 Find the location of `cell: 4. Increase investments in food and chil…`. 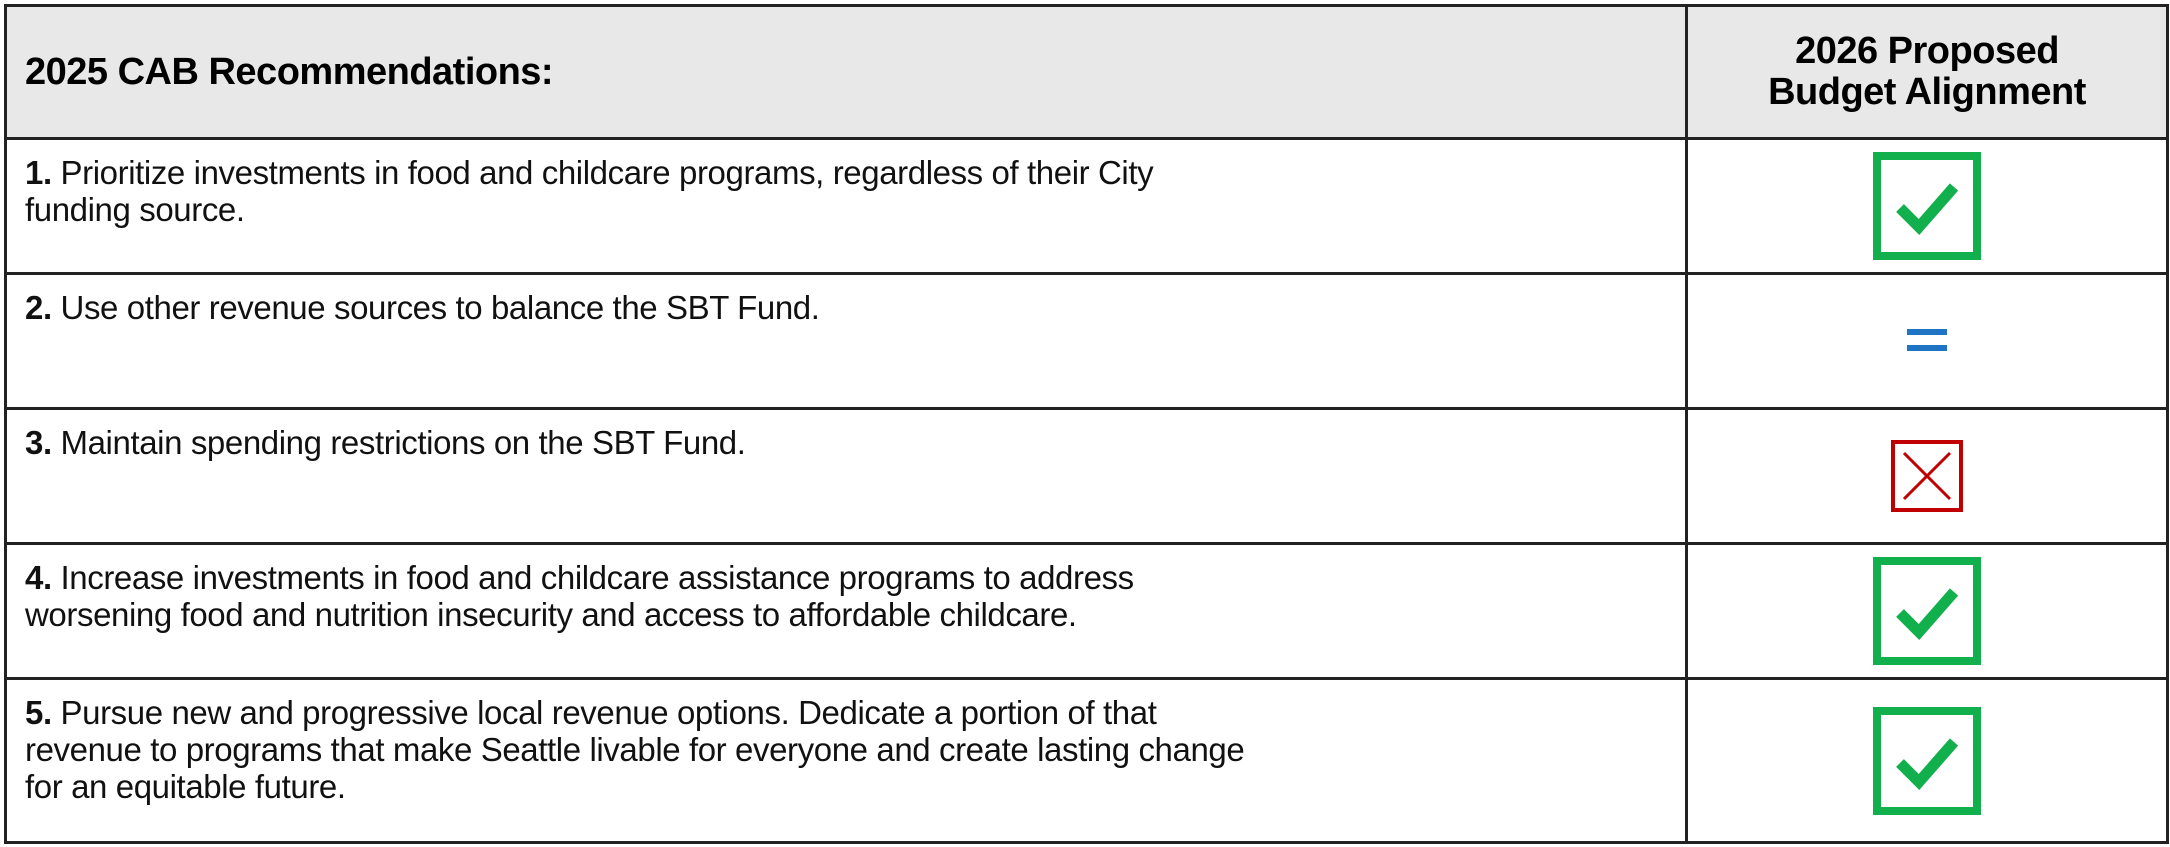

cell: 4. Increase investments in food and chil… is located at coordinates (846, 611).